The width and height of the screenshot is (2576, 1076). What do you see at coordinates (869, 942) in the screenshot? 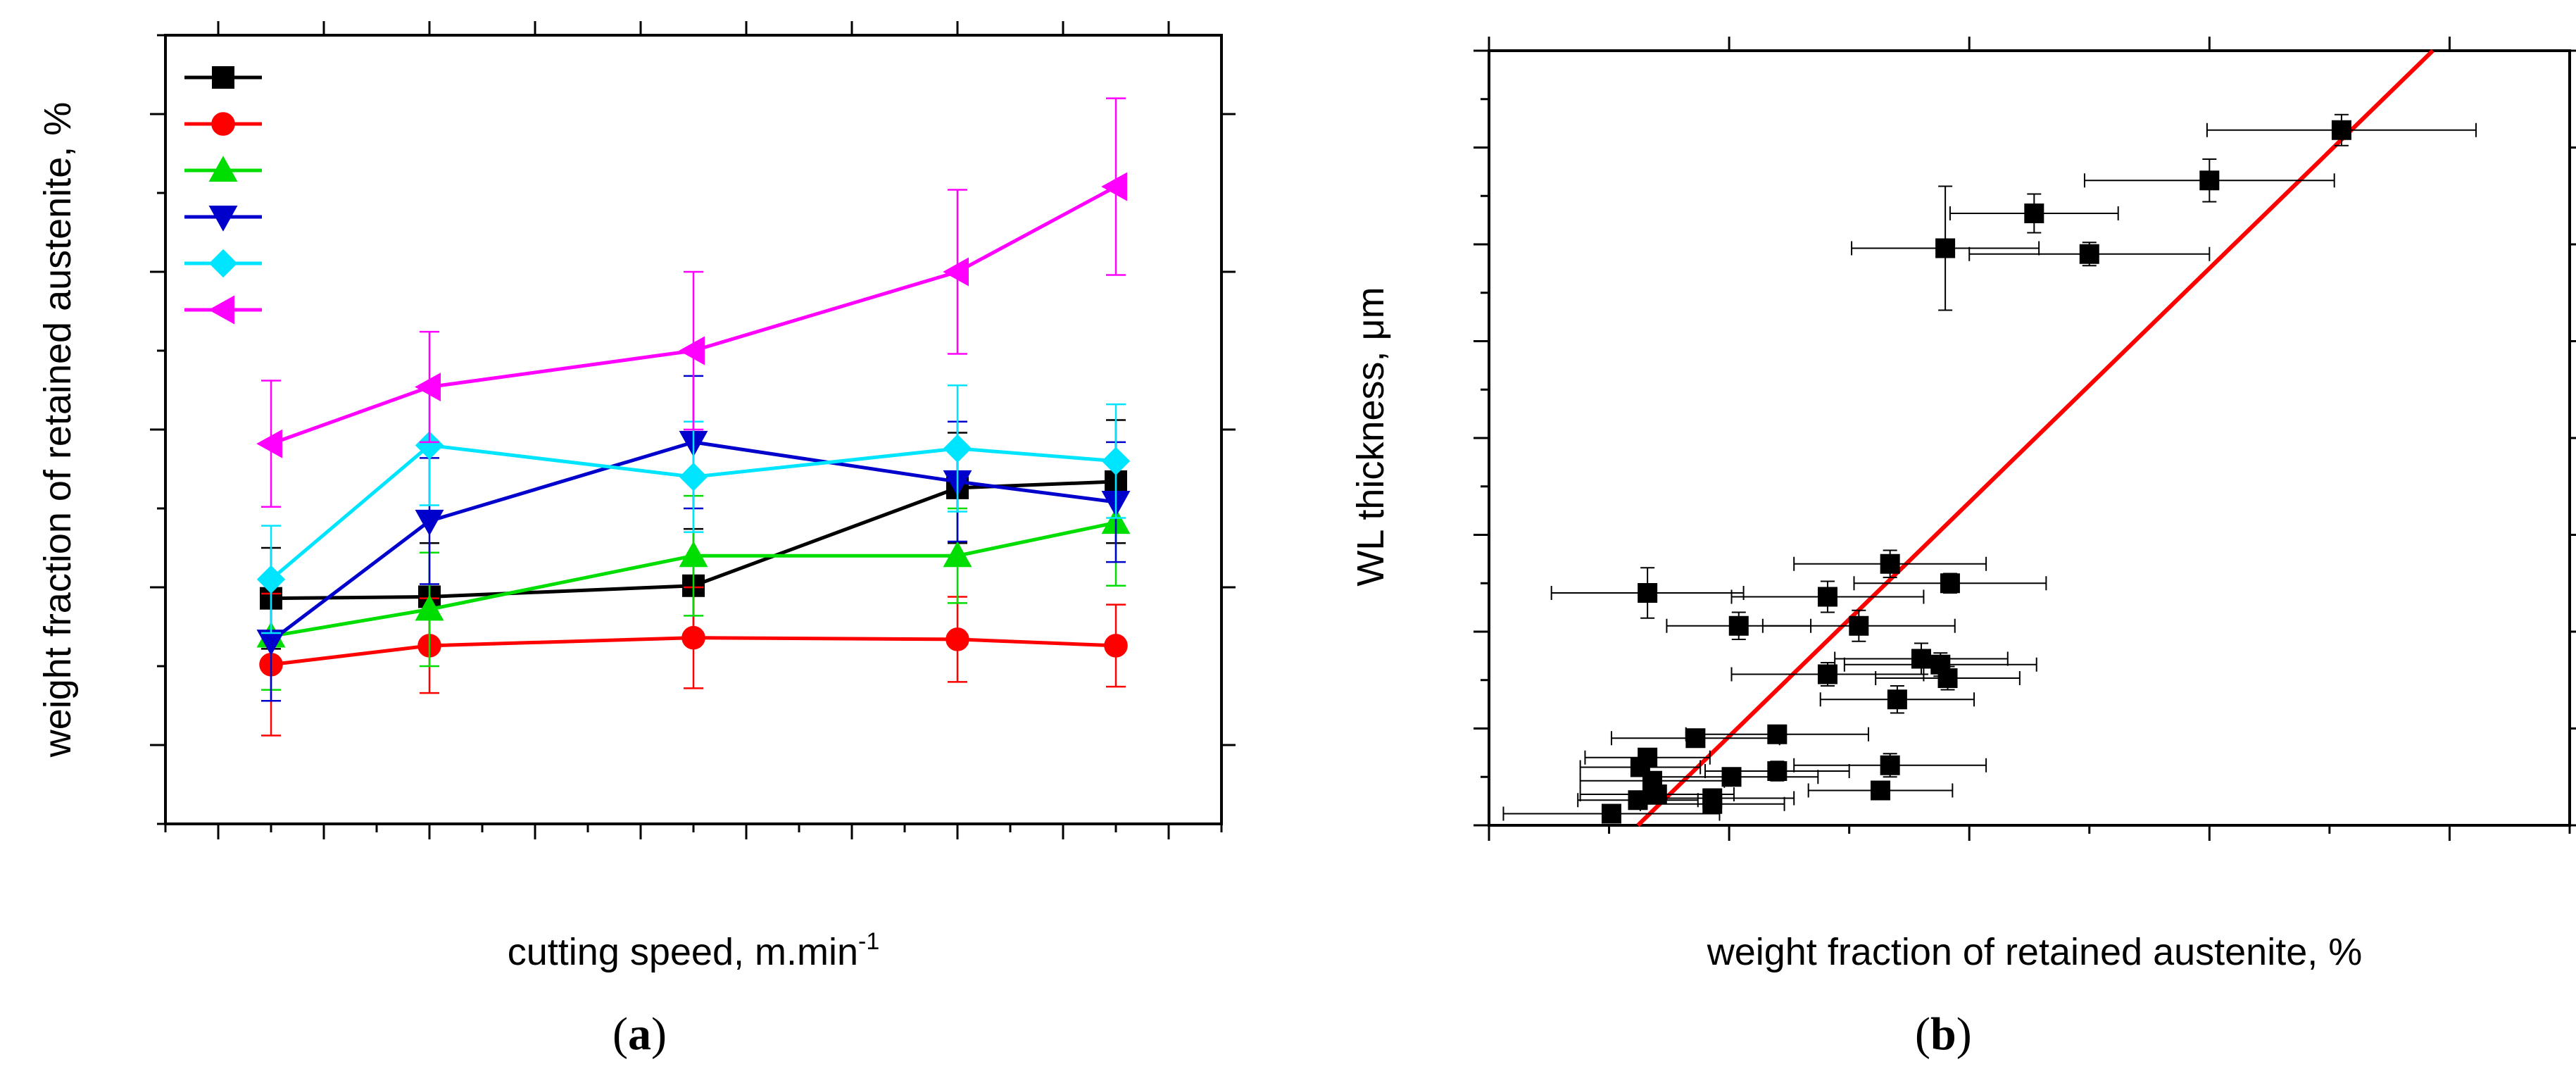
I see `chart-a-x-axis-label-superscript: -1` at bounding box center [869, 942].